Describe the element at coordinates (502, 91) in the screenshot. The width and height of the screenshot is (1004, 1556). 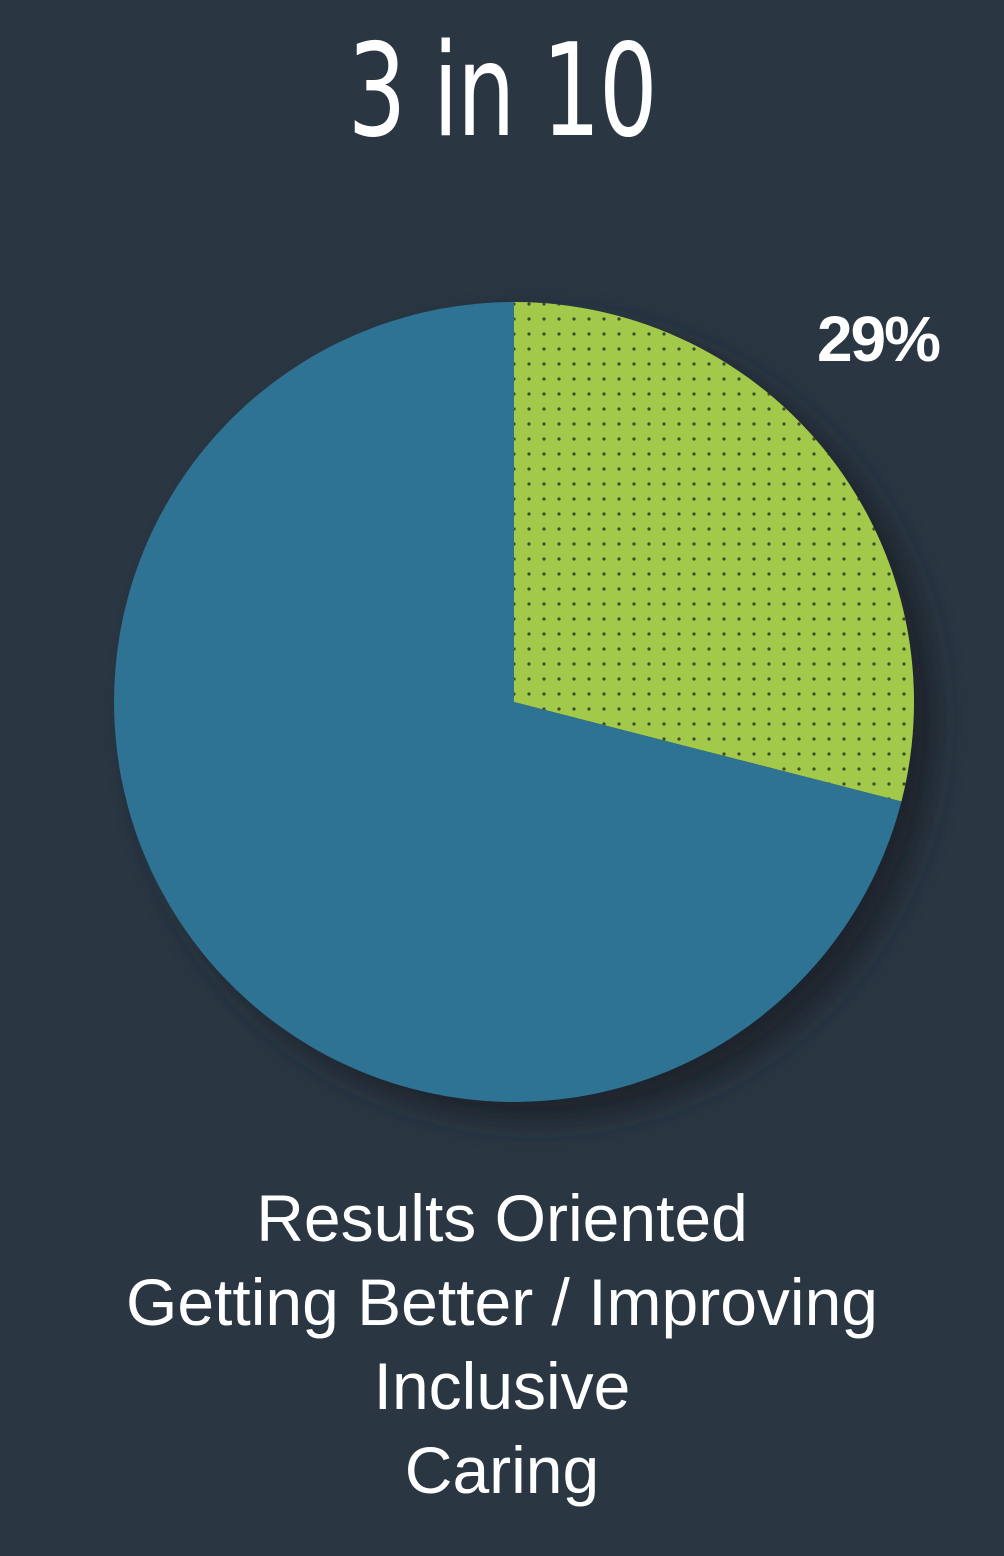
I see `headline: 3 in 10` at that location.